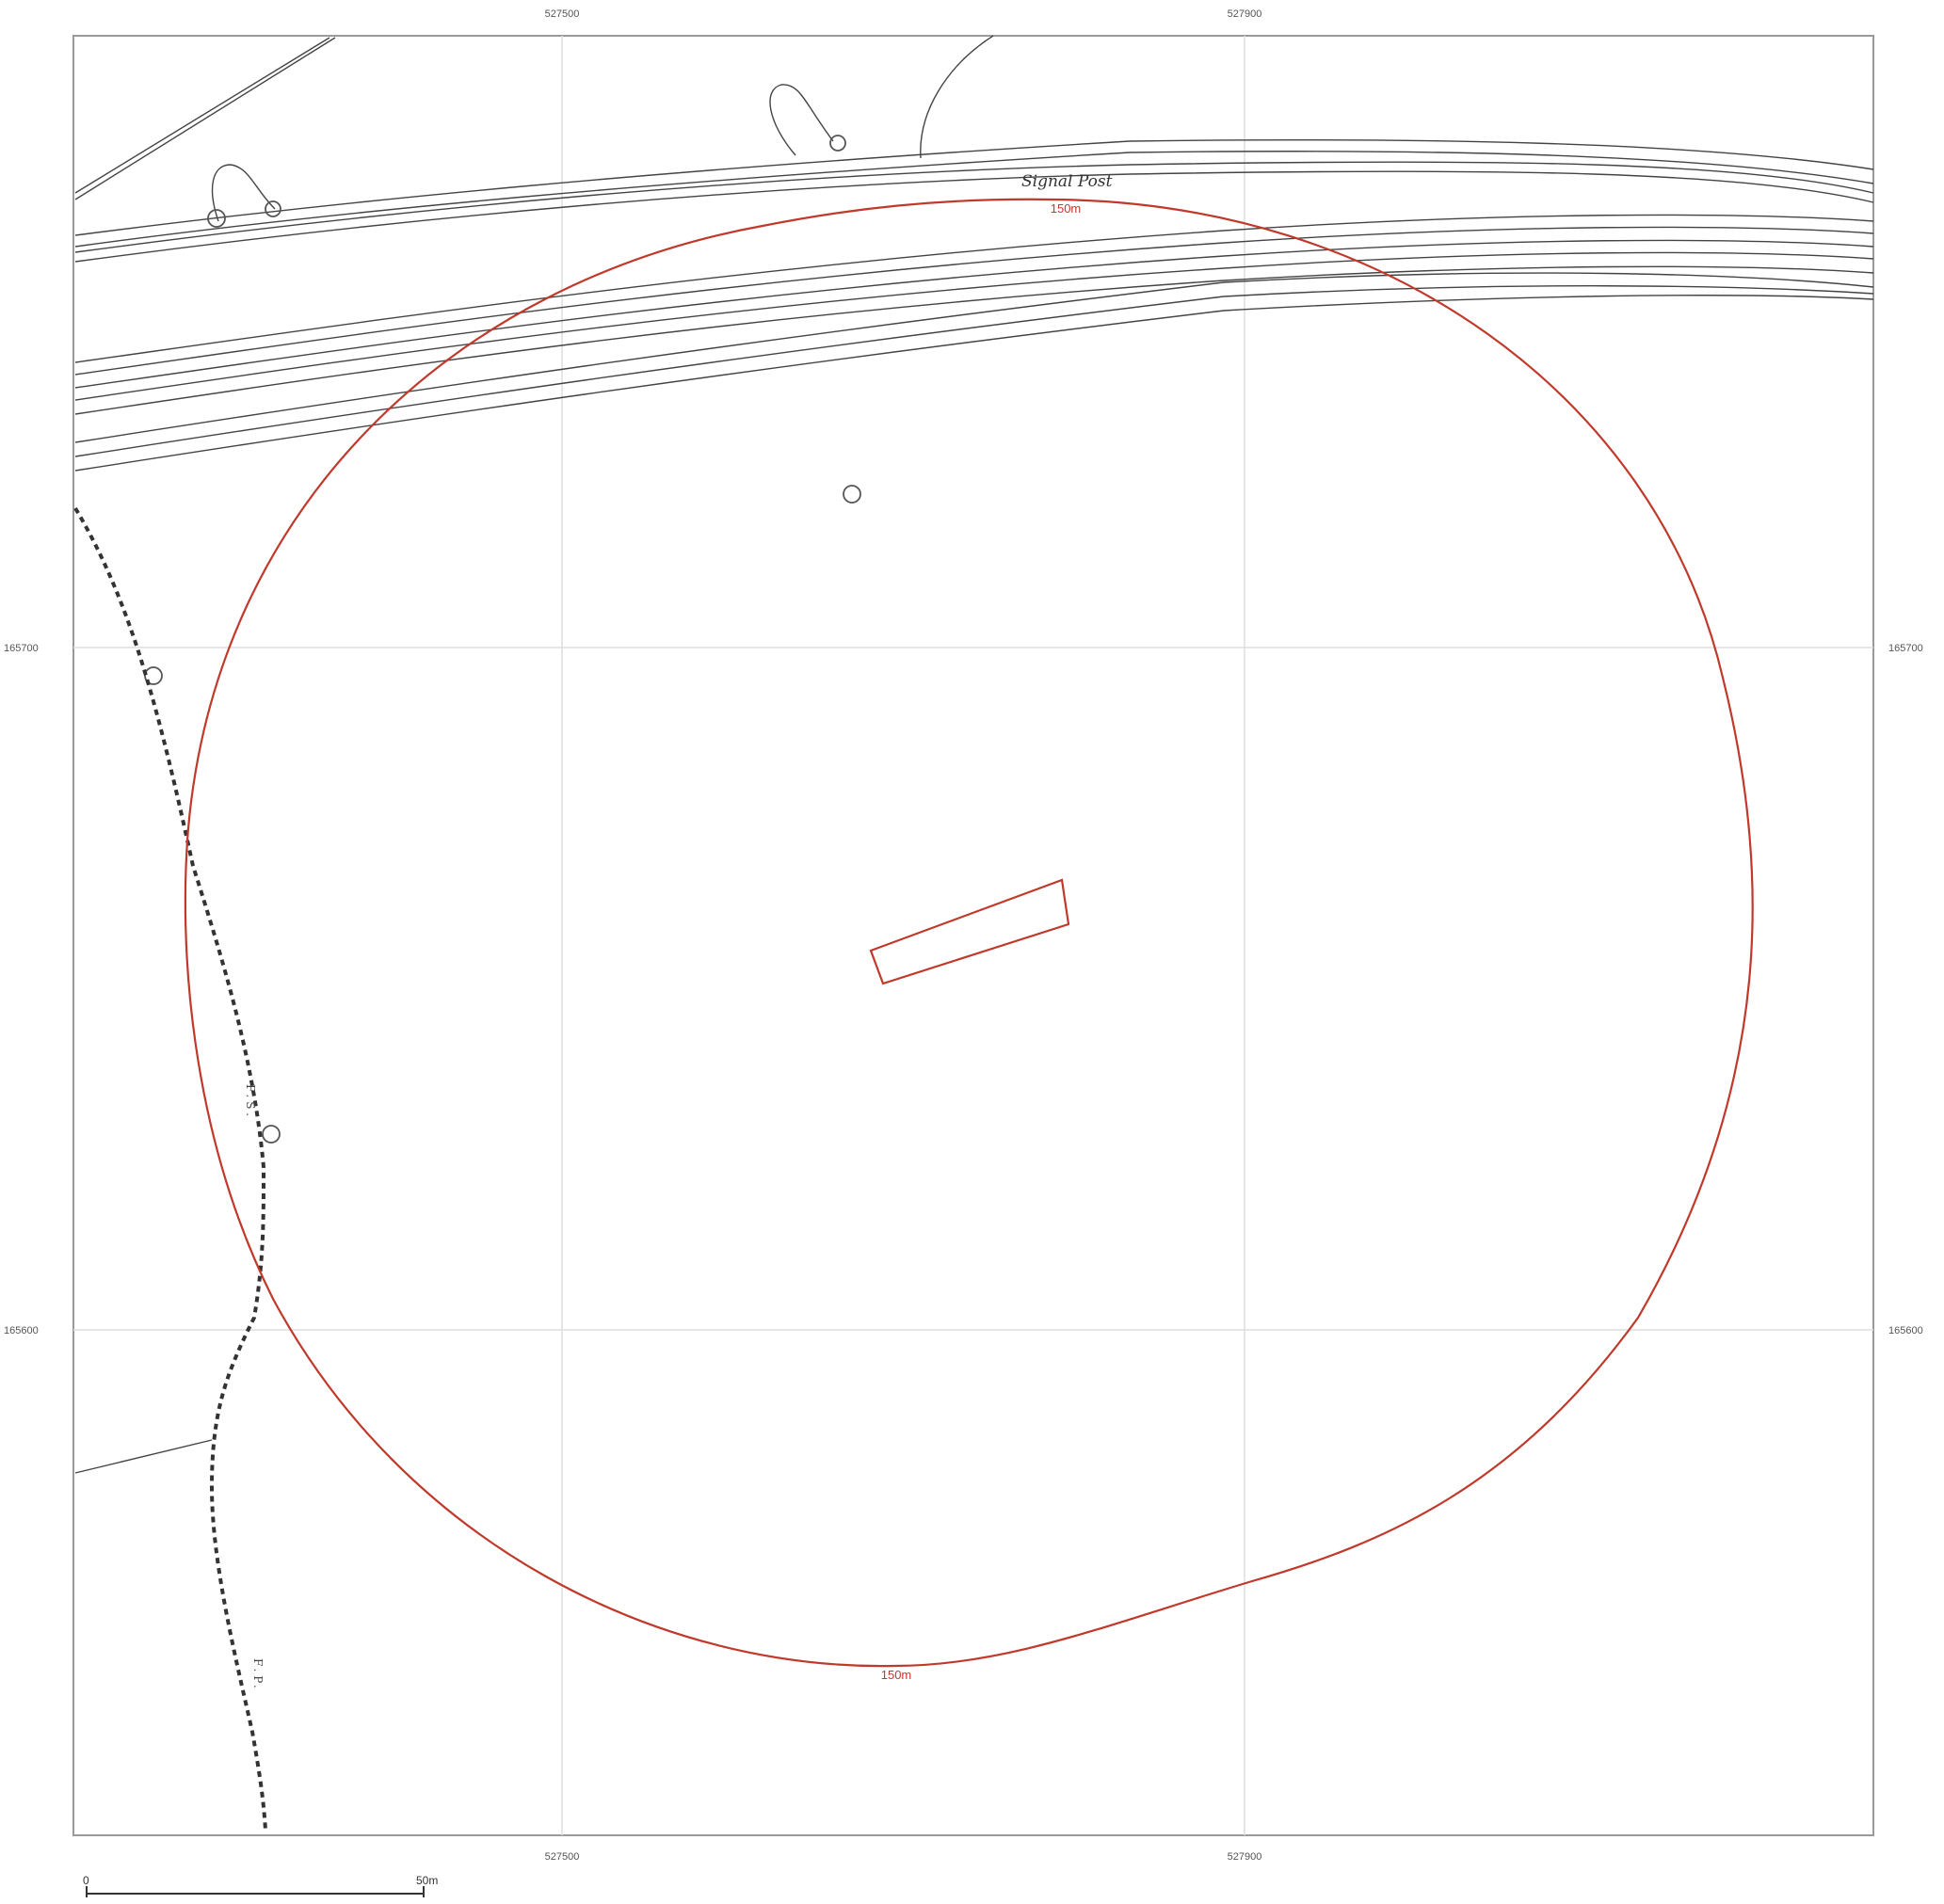 Image resolution: width=1944 pixels, height=1904 pixels. What do you see at coordinates (1067, 181) in the screenshot?
I see `signal-post-label: Signal Post` at bounding box center [1067, 181].